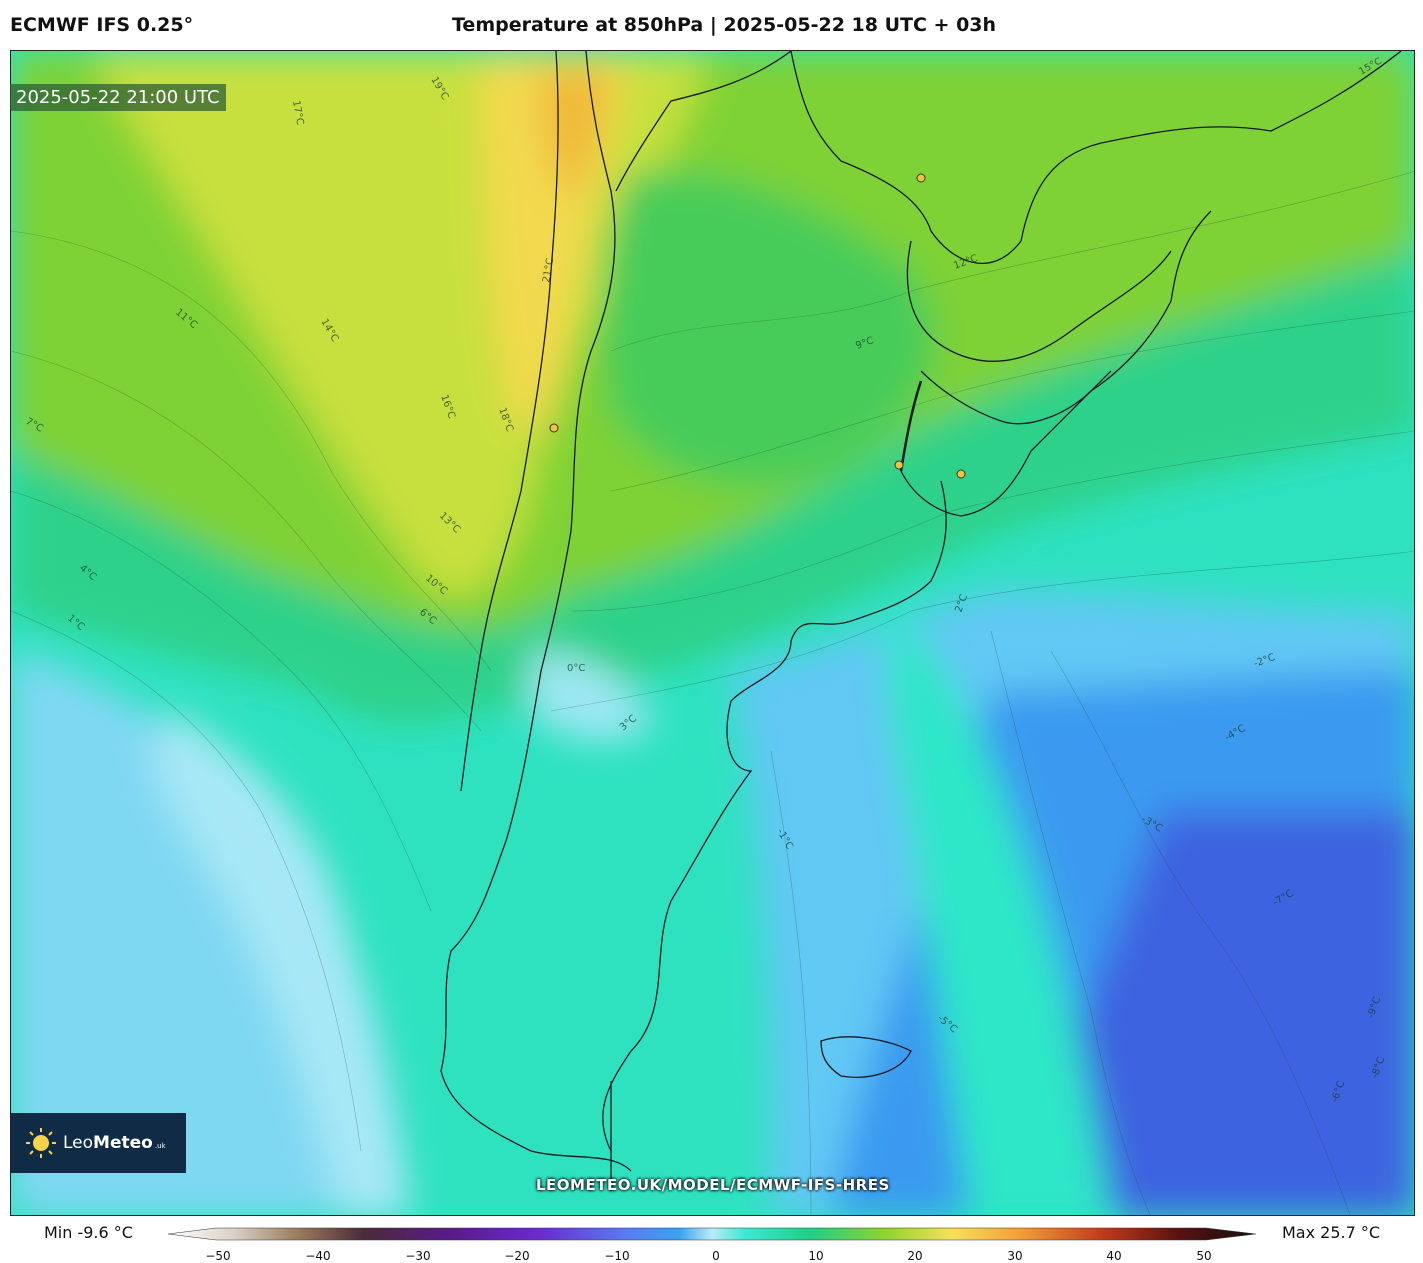 The width and height of the screenshot is (1423, 1263). Describe the element at coordinates (160, 1146) in the screenshot. I see `logo-suffix: .uk` at that location.